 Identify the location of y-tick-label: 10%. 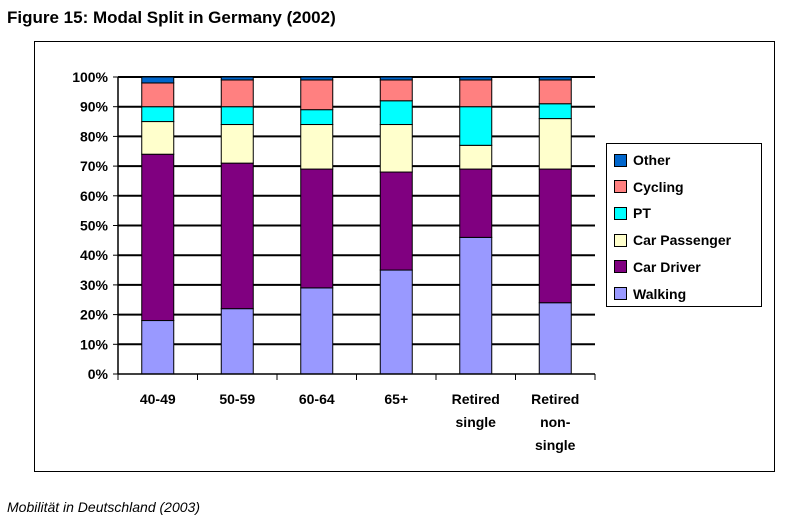
(94, 344).